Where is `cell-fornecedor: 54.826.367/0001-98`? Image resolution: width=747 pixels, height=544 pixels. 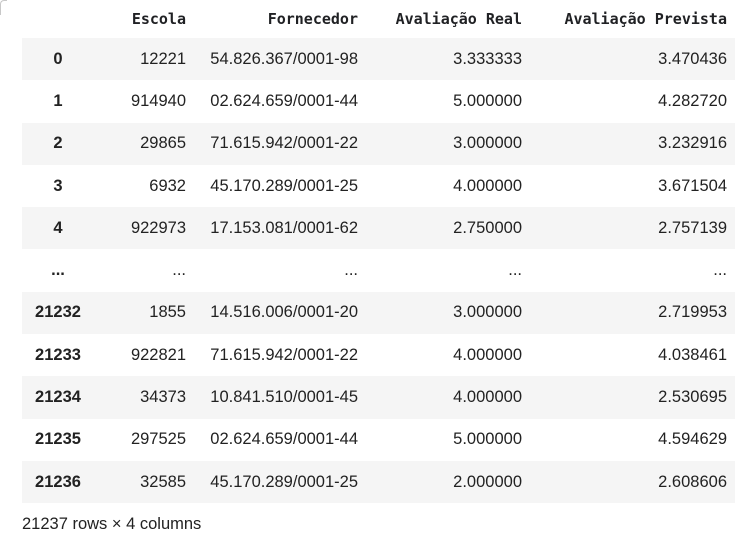 cell-fornecedor: 54.826.367/0001-98 is located at coordinates (284, 58).